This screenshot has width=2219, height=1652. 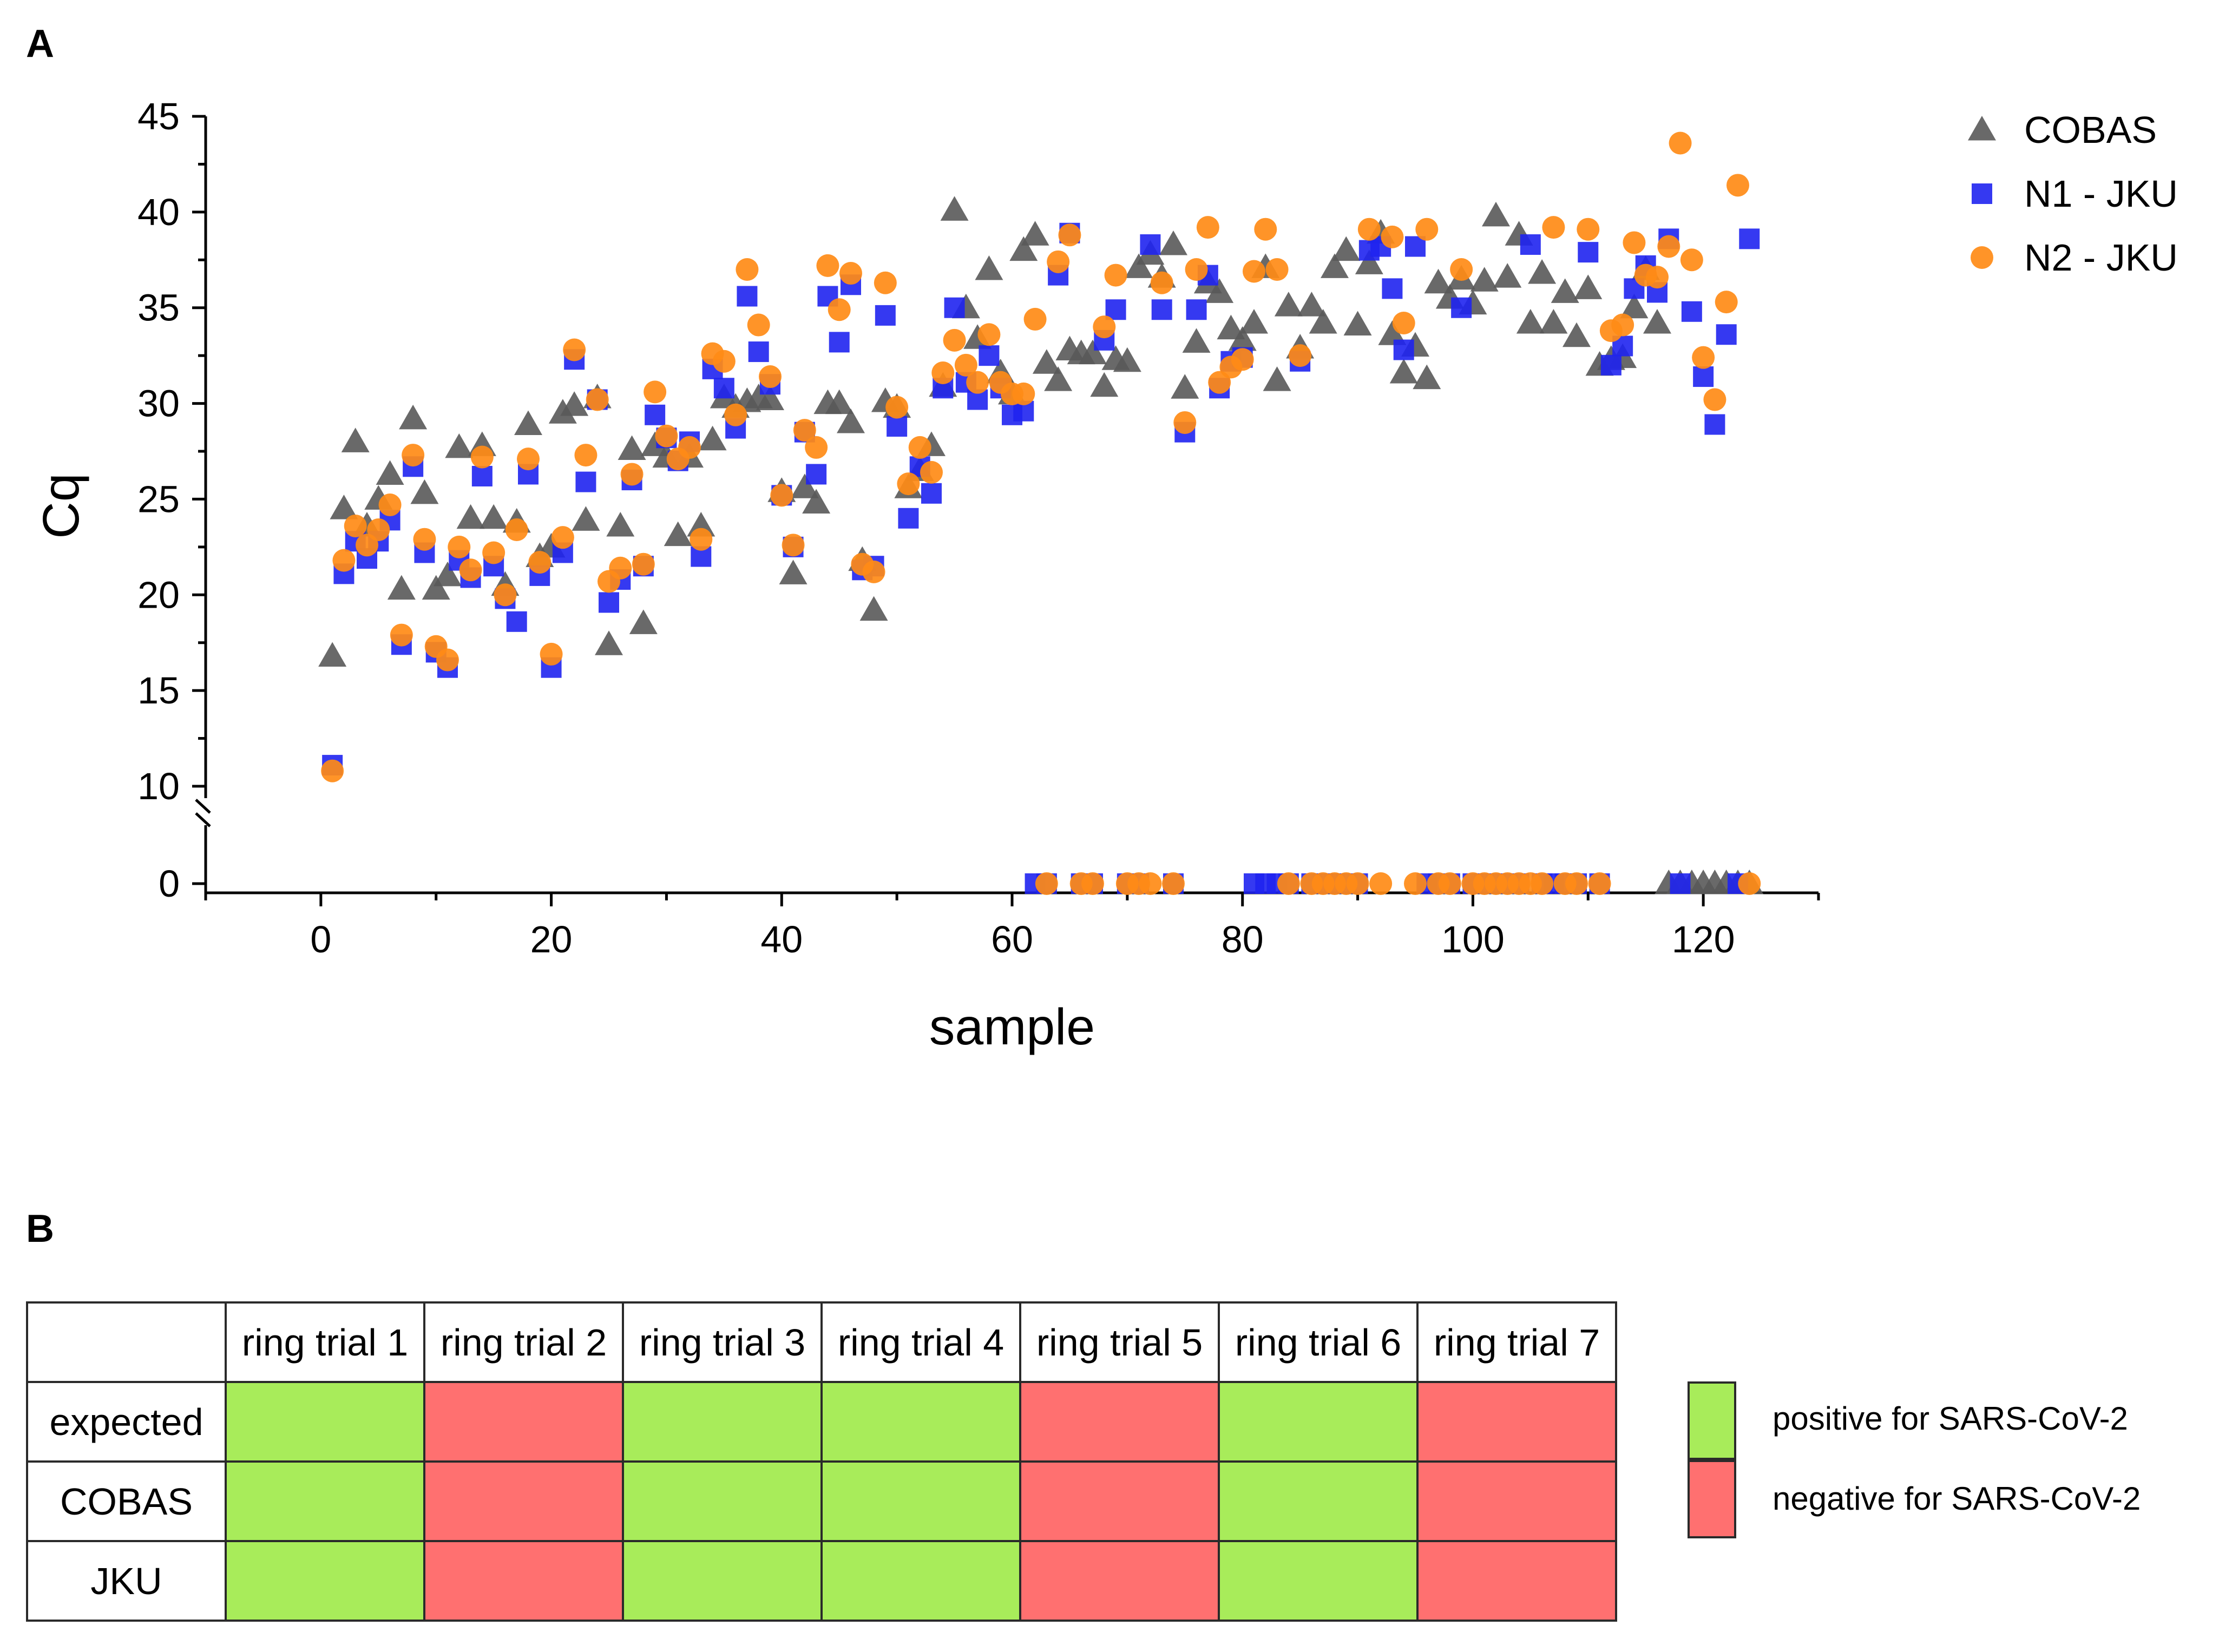 What do you see at coordinates (158, 116) in the screenshot?
I see `y-tick-label: 45` at bounding box center [158, 116].